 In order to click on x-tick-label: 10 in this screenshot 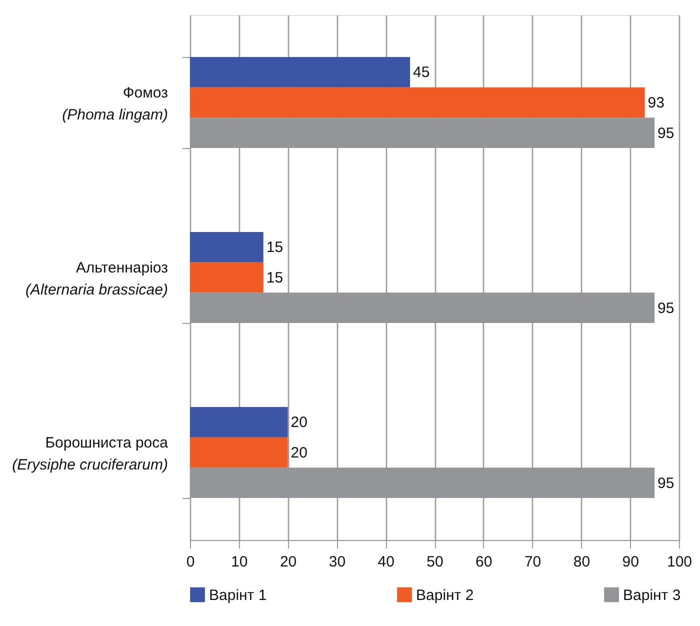, I will do `click(239, 562)`.